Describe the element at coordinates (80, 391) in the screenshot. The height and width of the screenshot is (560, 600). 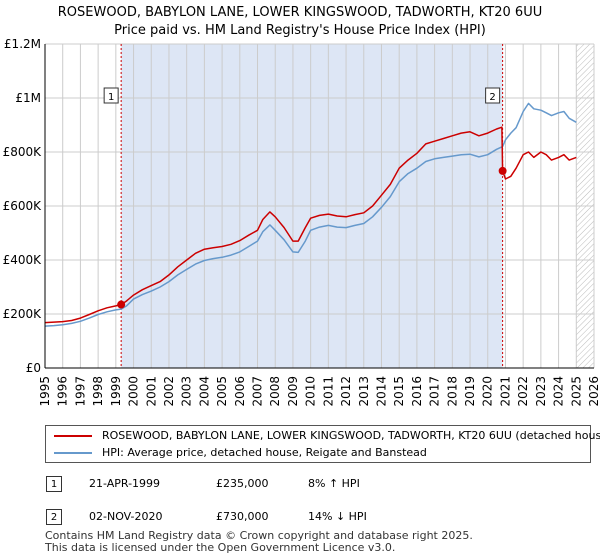
I see `x-tick-label: 1997` at that location.